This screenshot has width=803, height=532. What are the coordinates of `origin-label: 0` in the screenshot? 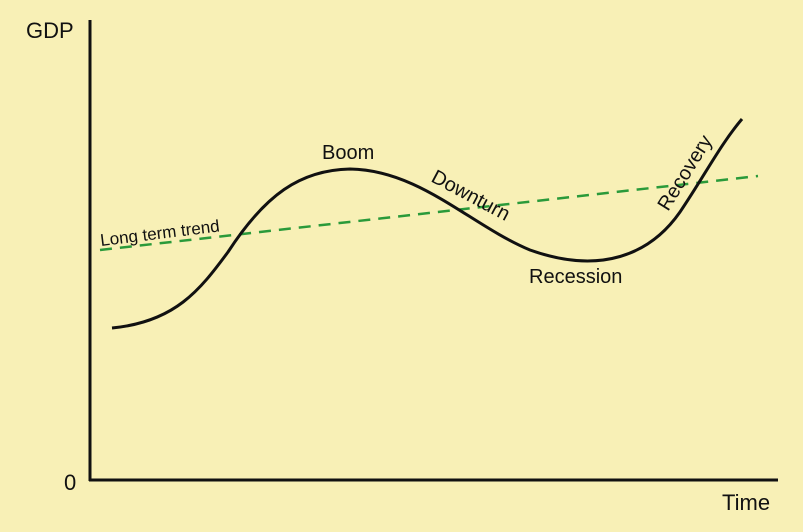 It's located at (70, 482).